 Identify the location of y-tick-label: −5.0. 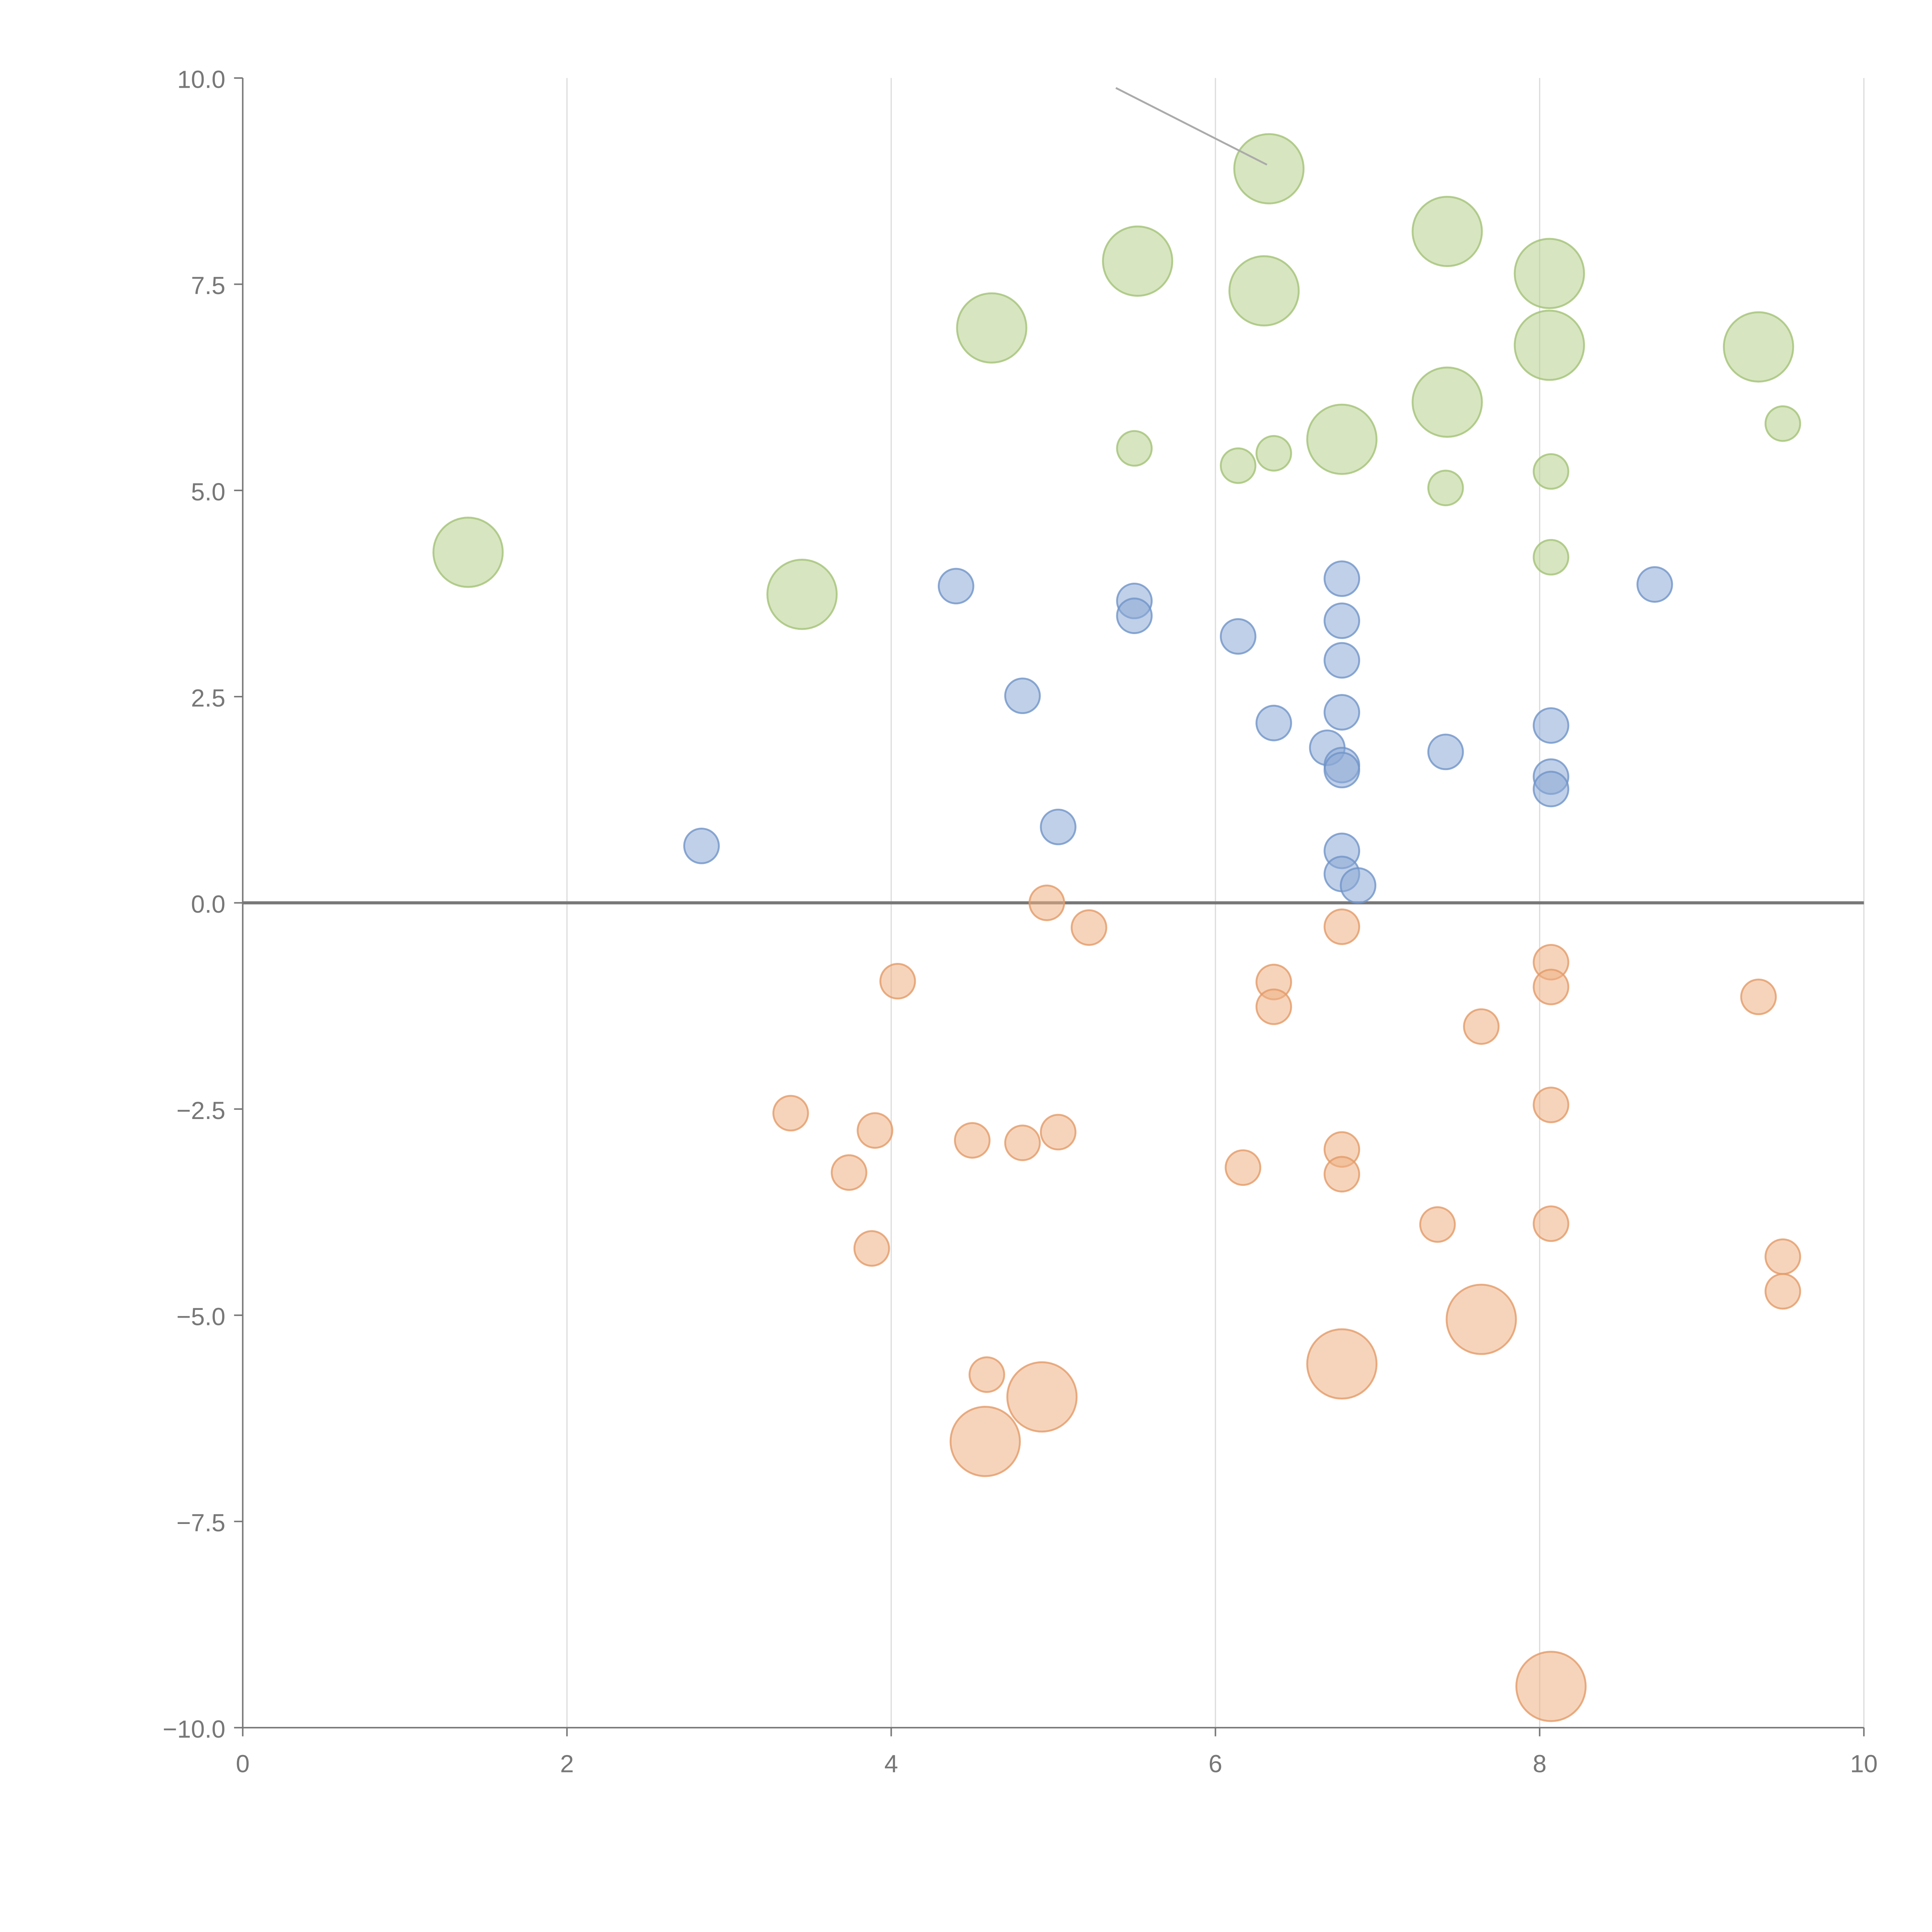
(202, 1317).